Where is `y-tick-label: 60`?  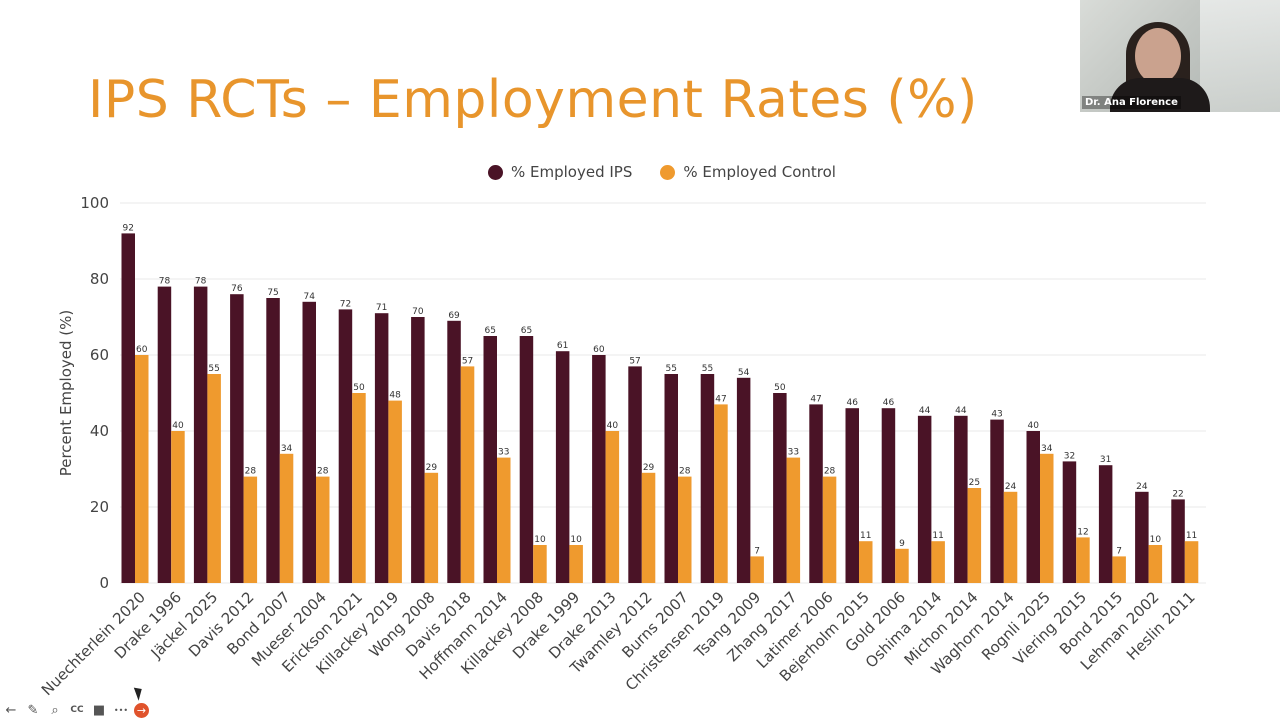
y-tick-label: 60 is located at coordinates (99, 355).